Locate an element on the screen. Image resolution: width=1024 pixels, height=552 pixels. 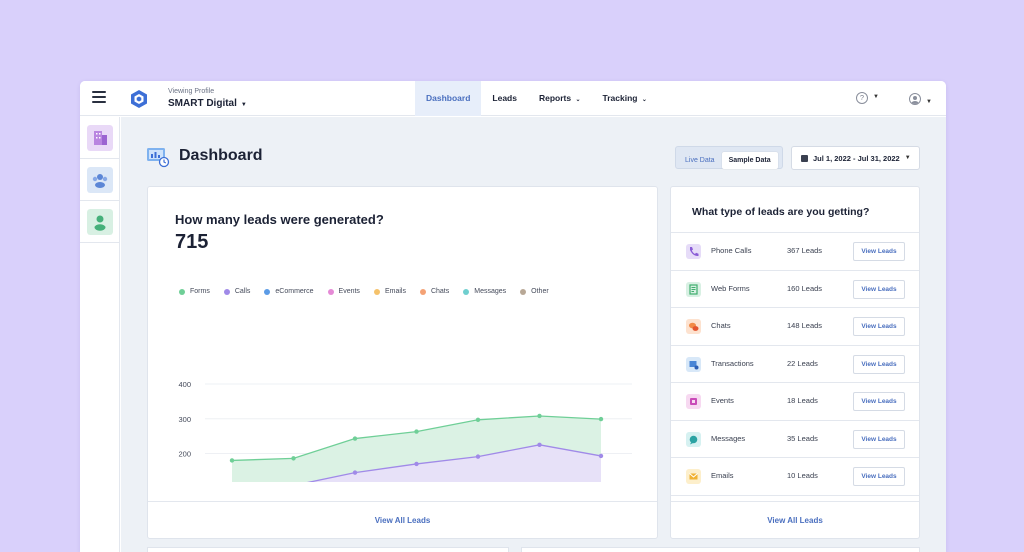
form-icon is located at coordinates (693, 289).